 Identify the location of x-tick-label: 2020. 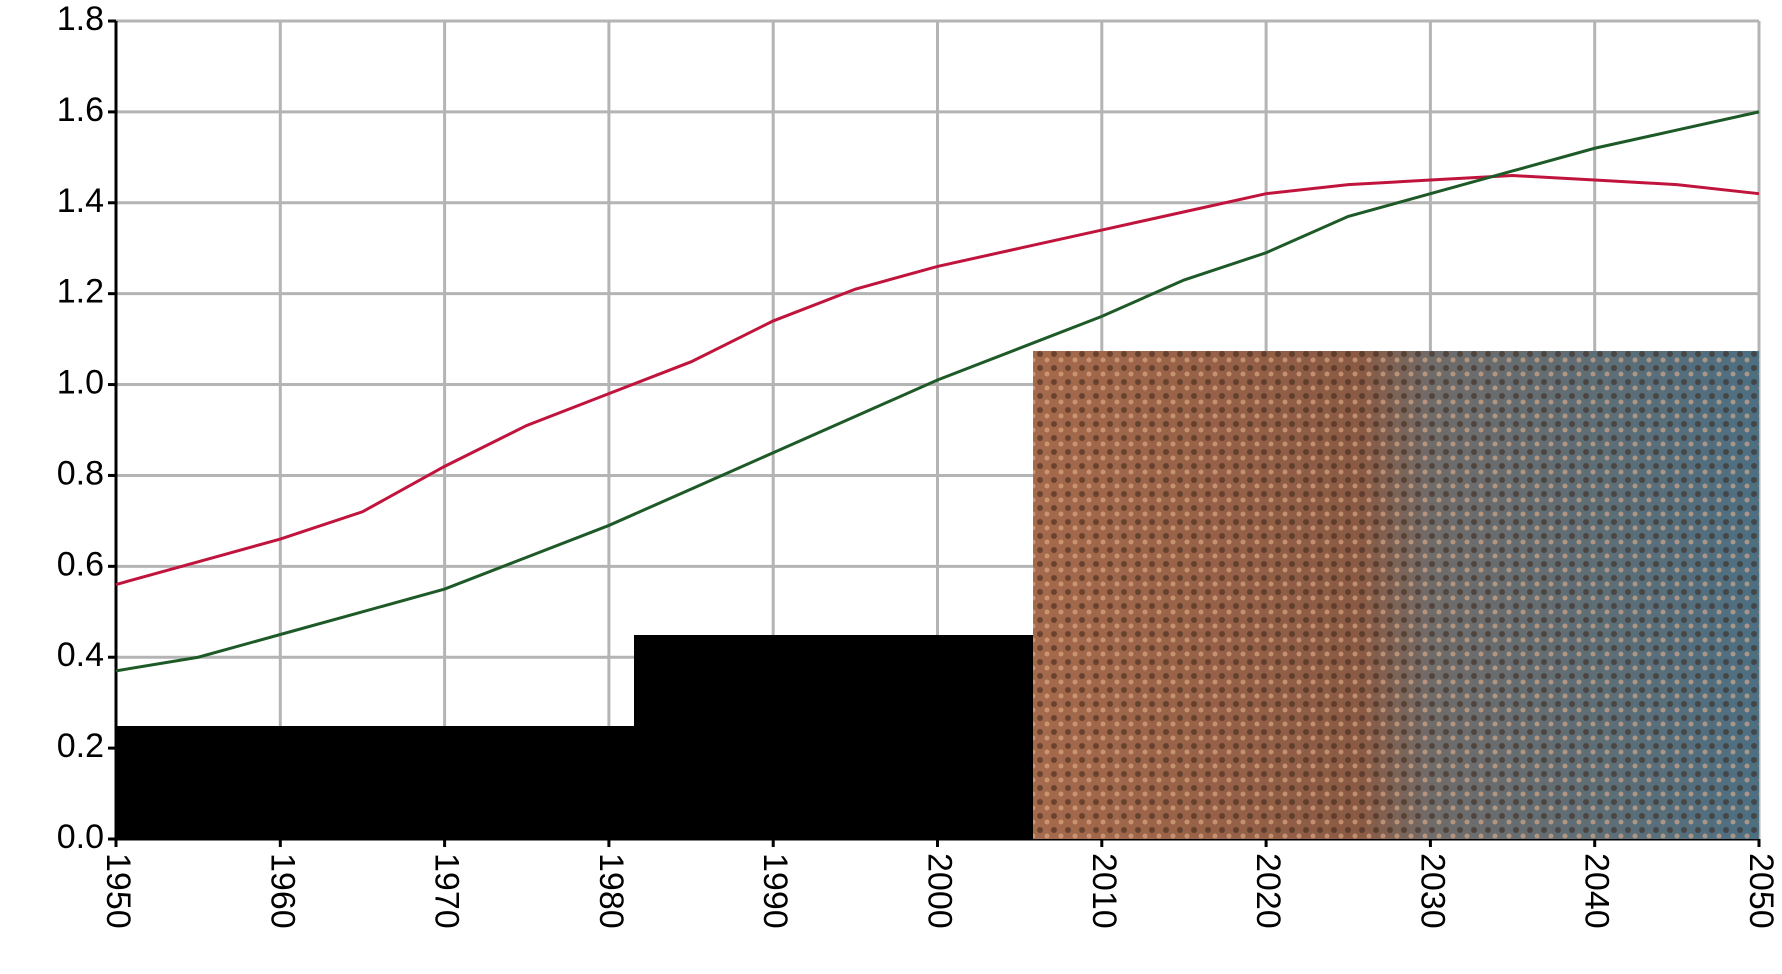
(1268, 891).